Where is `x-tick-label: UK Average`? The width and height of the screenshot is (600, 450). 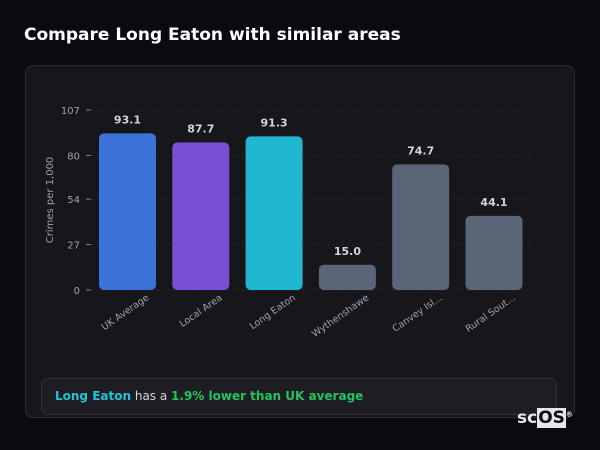 x-tick-label: UK Average is located at coordinates (126, 312).